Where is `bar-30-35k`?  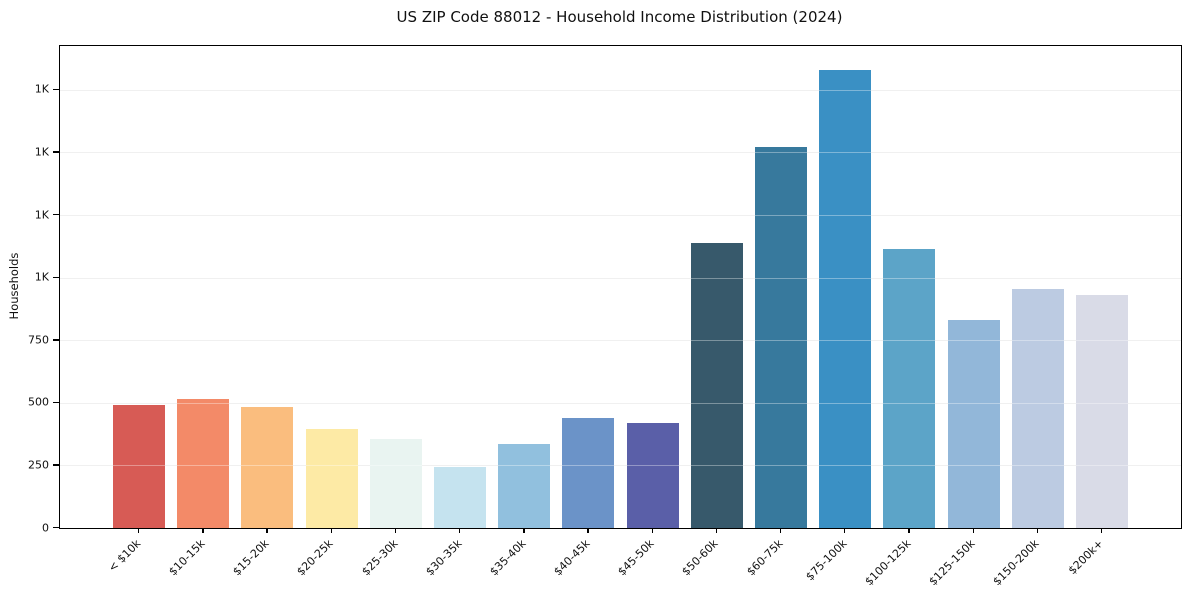 bar-30-35k is located at coordinates (460, 497).